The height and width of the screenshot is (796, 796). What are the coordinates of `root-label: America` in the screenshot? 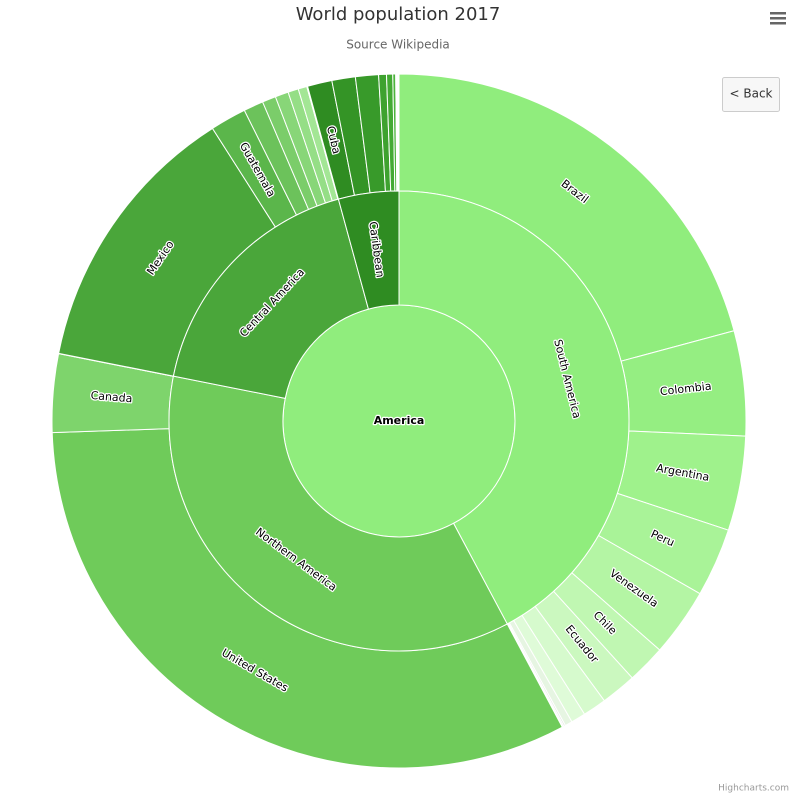 It's located at (399, 420).